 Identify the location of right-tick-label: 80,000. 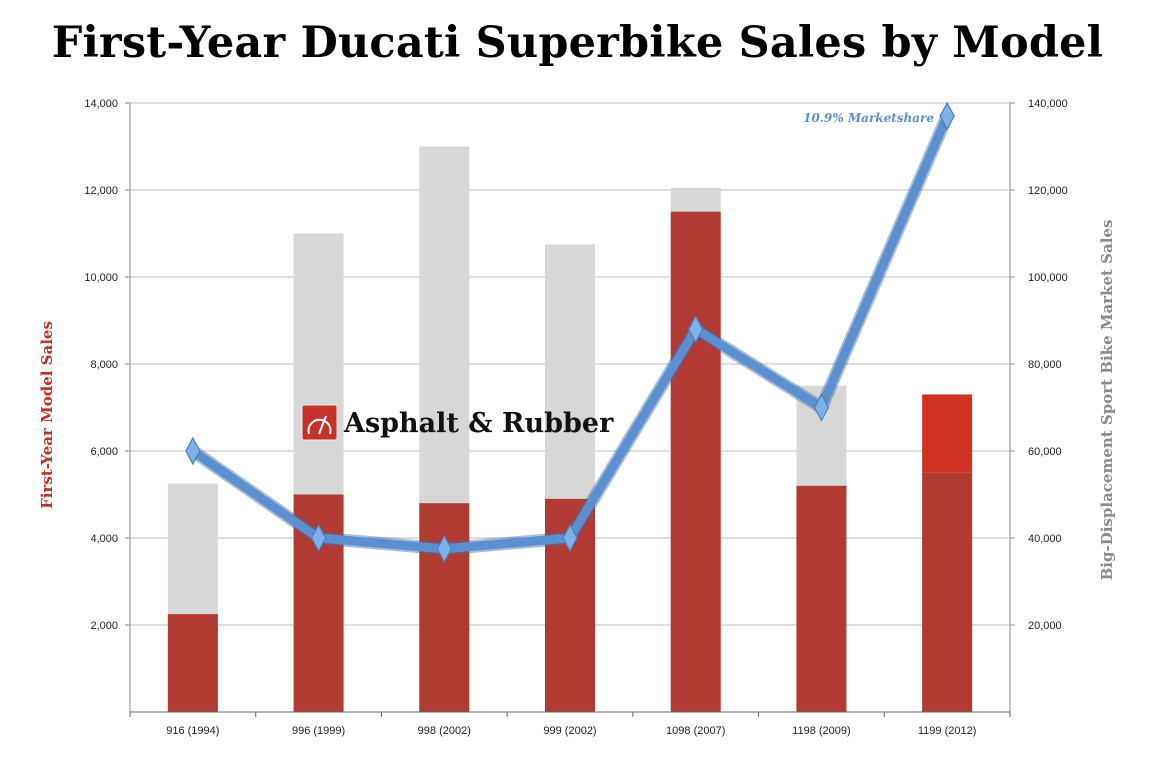
(1045, 365).